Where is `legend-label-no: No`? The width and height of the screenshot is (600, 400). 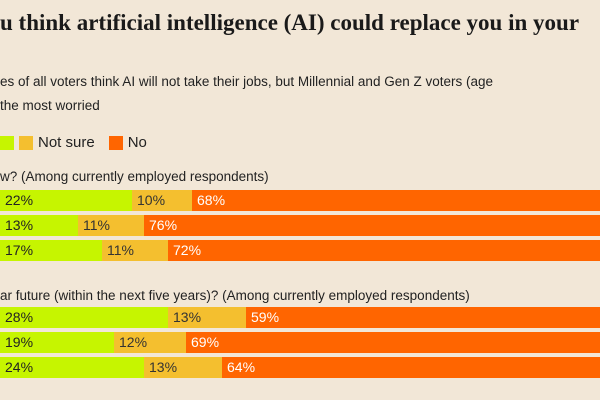
legend-label-no: No is located at coordinates (137, 142).